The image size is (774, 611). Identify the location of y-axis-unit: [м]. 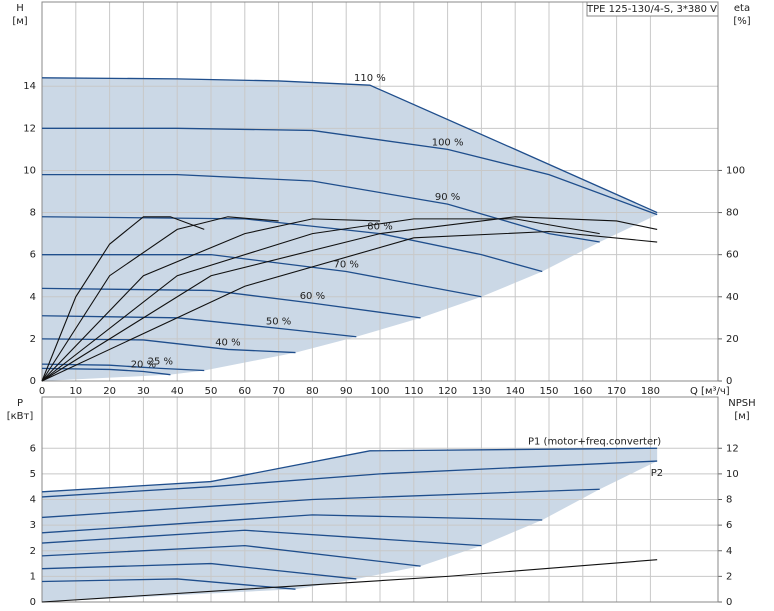
(19, 21).